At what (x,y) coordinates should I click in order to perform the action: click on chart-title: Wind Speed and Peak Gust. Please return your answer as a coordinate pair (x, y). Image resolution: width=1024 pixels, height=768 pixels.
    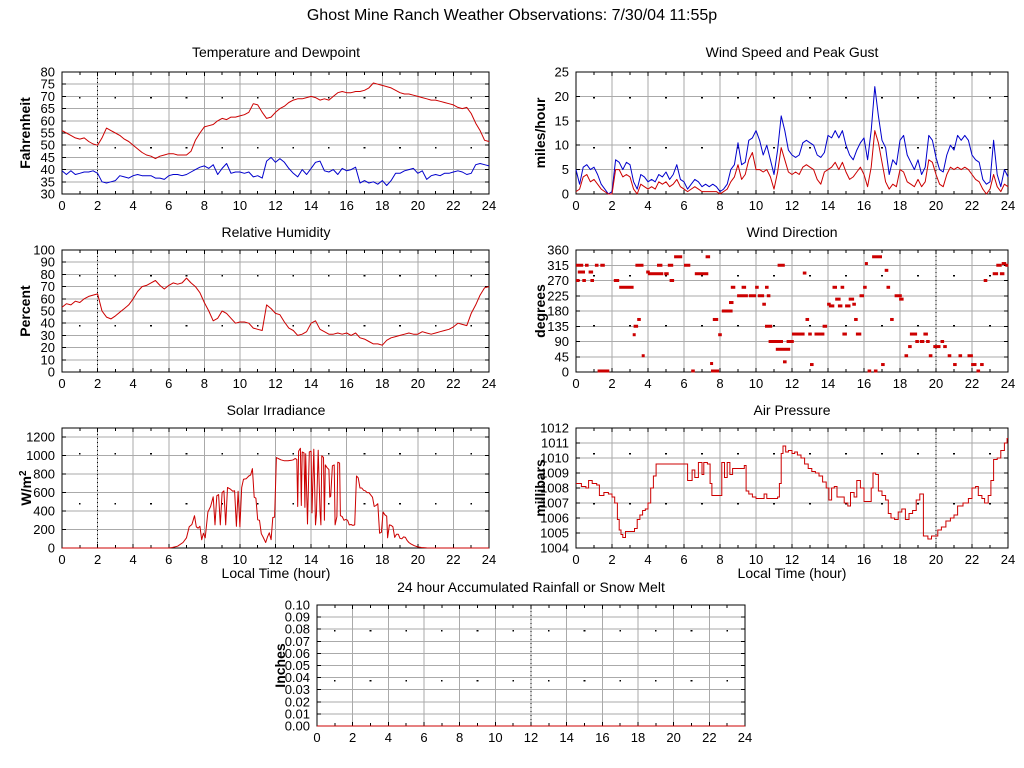
    Looking at the image, I should click on (792, 52).